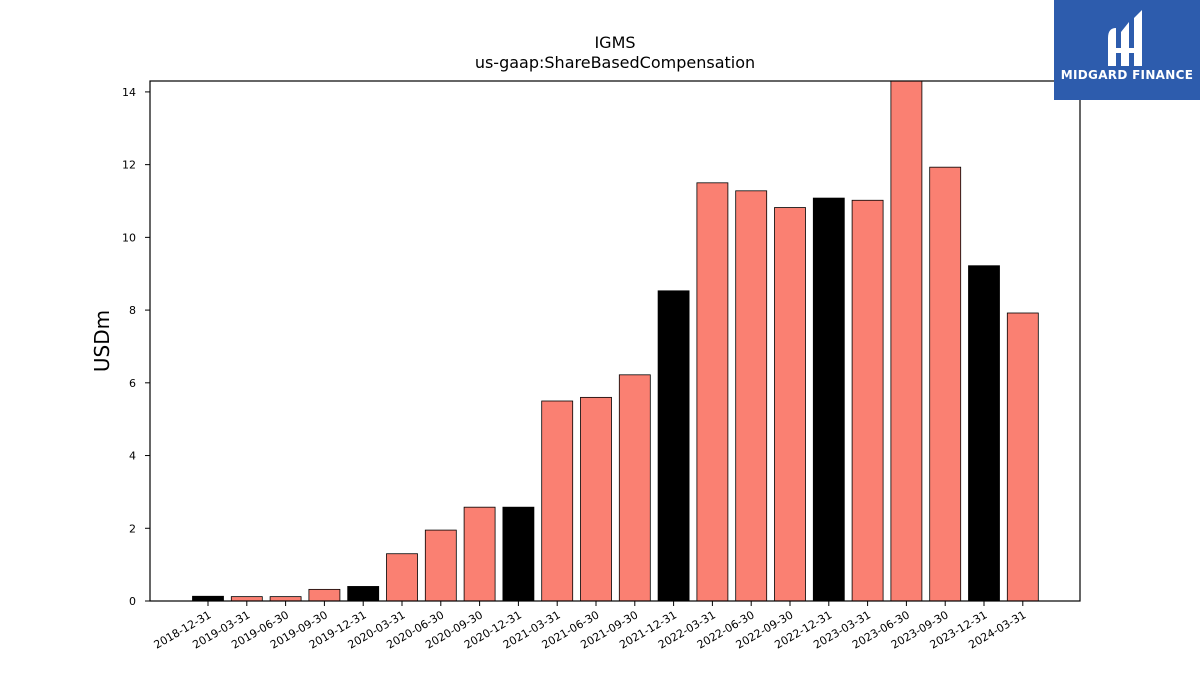  I want to click on y-tick-label: 2, so click(132, 528).